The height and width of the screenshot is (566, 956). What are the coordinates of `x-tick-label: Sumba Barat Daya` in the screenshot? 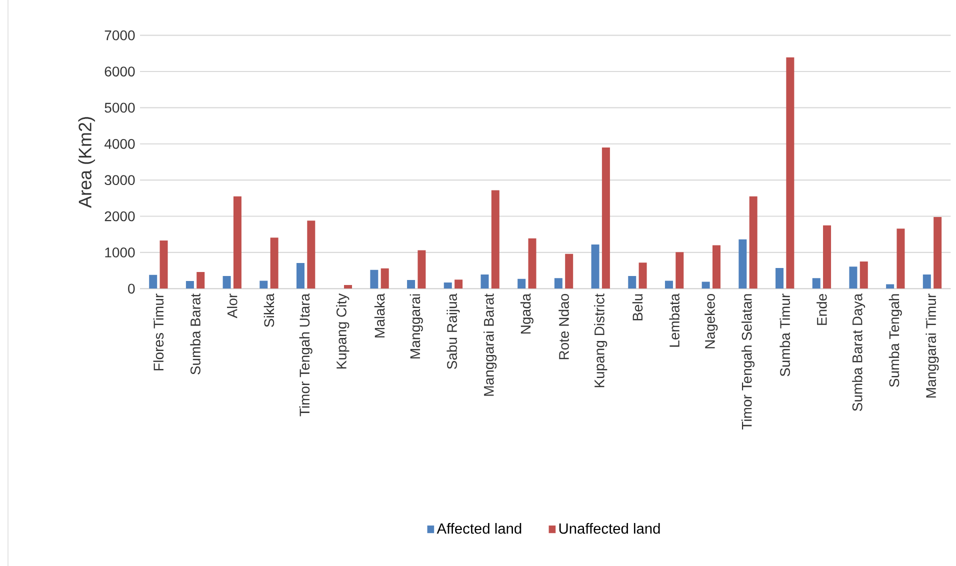 It's located at (859, 352).